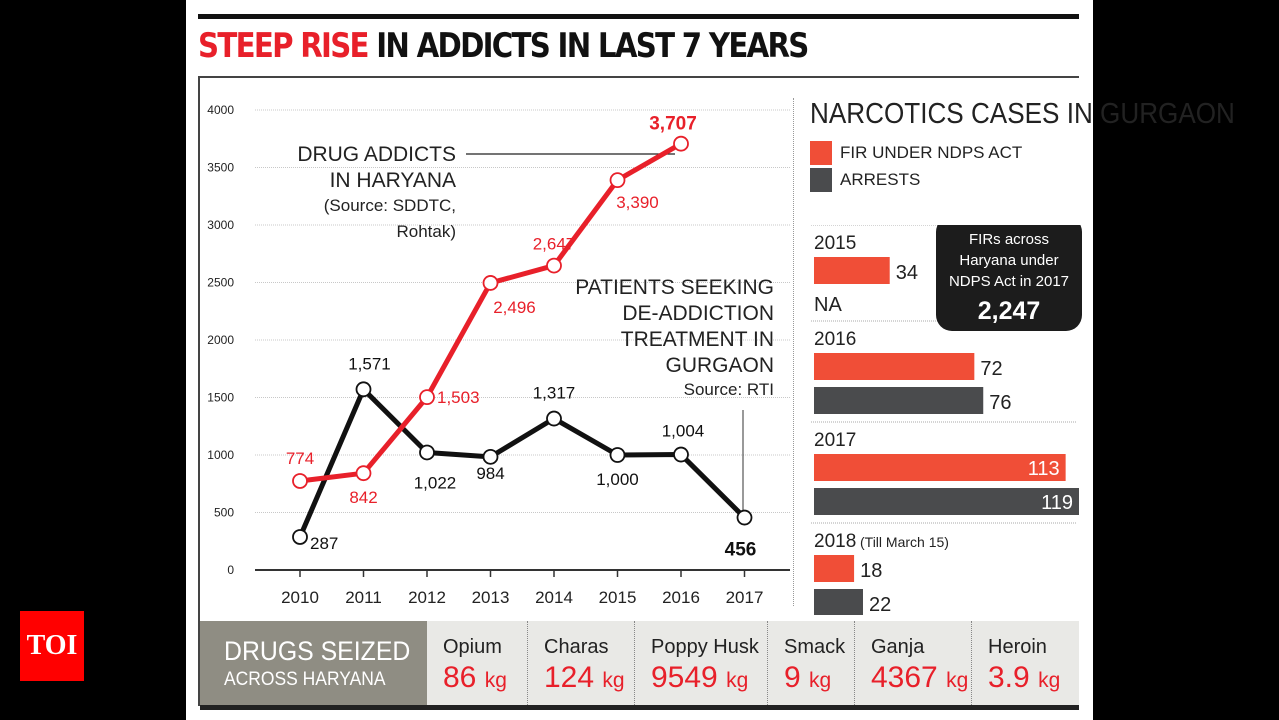 This screenshot has width=1279, height=720. Describe the element at coordinates (904, 542) in the screenshot. I see `bar-group-note: (Till March 15)` at that location.